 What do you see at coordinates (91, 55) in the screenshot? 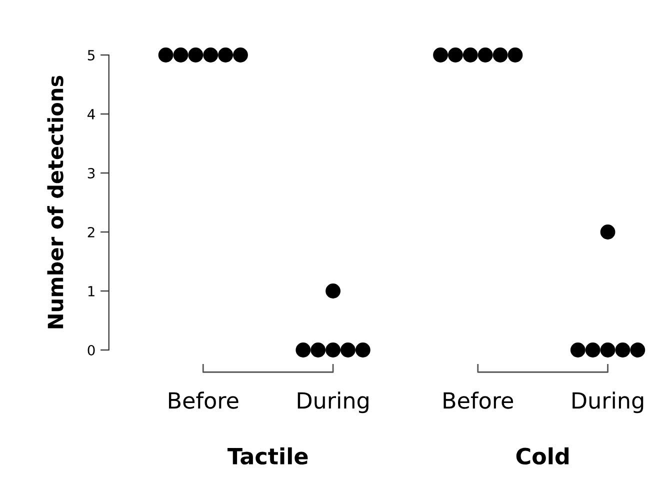
I see `y-tick-label: 5` at bounding box center [91, 55].